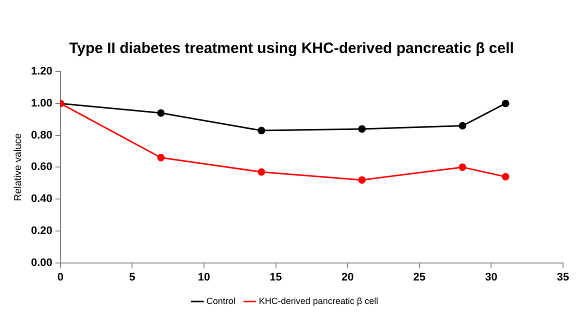  Describe the element at coordinates (41, 167) in the screenshot. I see `y-tick-label: 0.60` at that location.